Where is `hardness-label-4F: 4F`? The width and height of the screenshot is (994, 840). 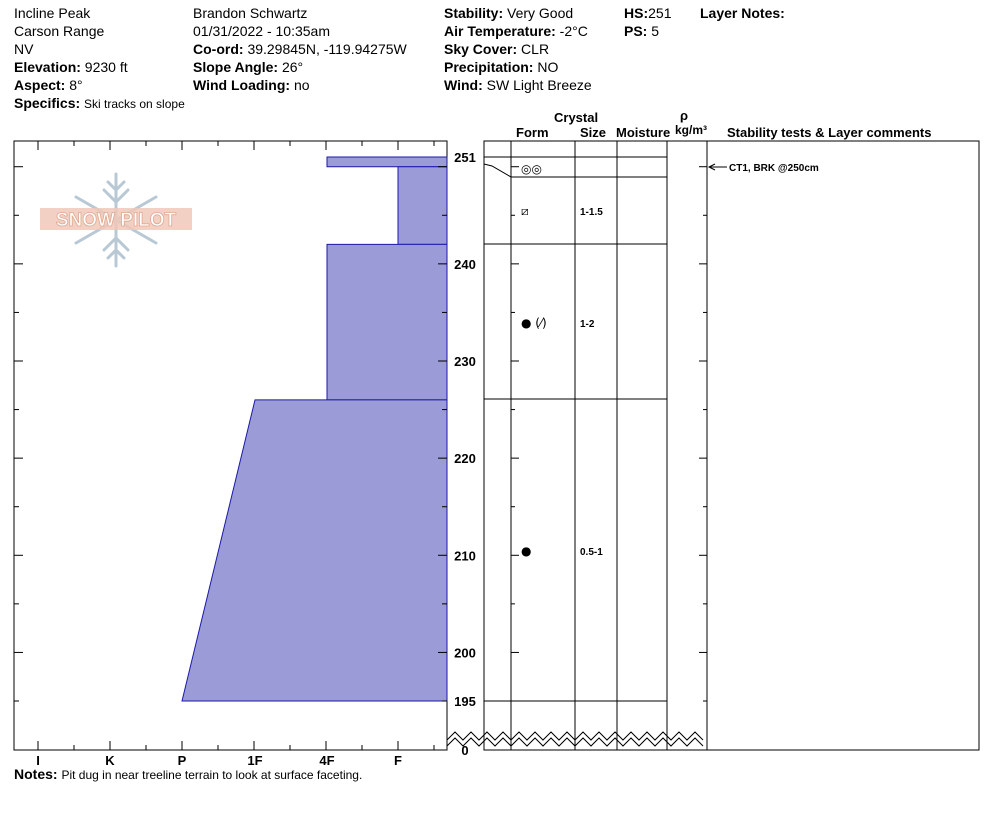
hardness-label-4F: 4F is located at coordinates (326, 760).